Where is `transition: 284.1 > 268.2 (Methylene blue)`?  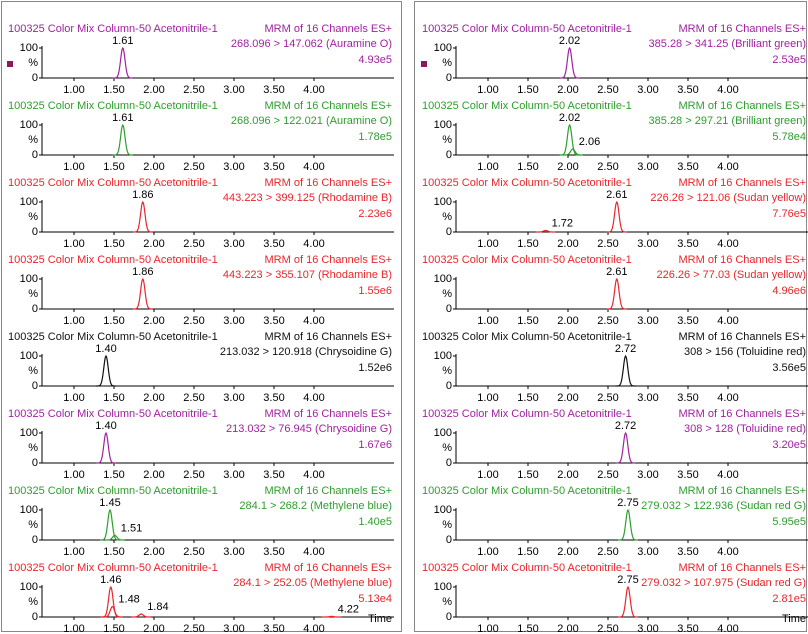
transition: 284.1 > 268.2 (Methylene blue) is located at coordinates (315, 506).